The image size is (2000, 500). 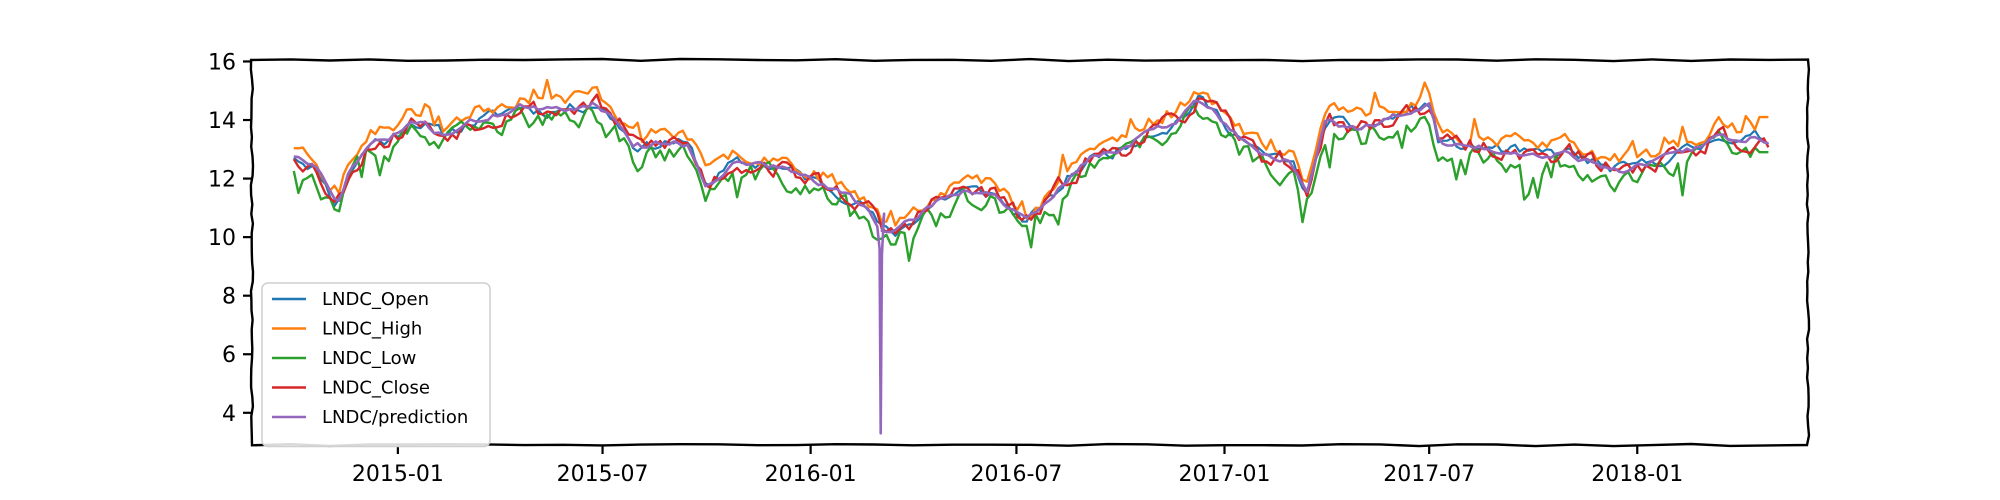 I want to click on y-tick-label: 14, so click(x=222, y=121).